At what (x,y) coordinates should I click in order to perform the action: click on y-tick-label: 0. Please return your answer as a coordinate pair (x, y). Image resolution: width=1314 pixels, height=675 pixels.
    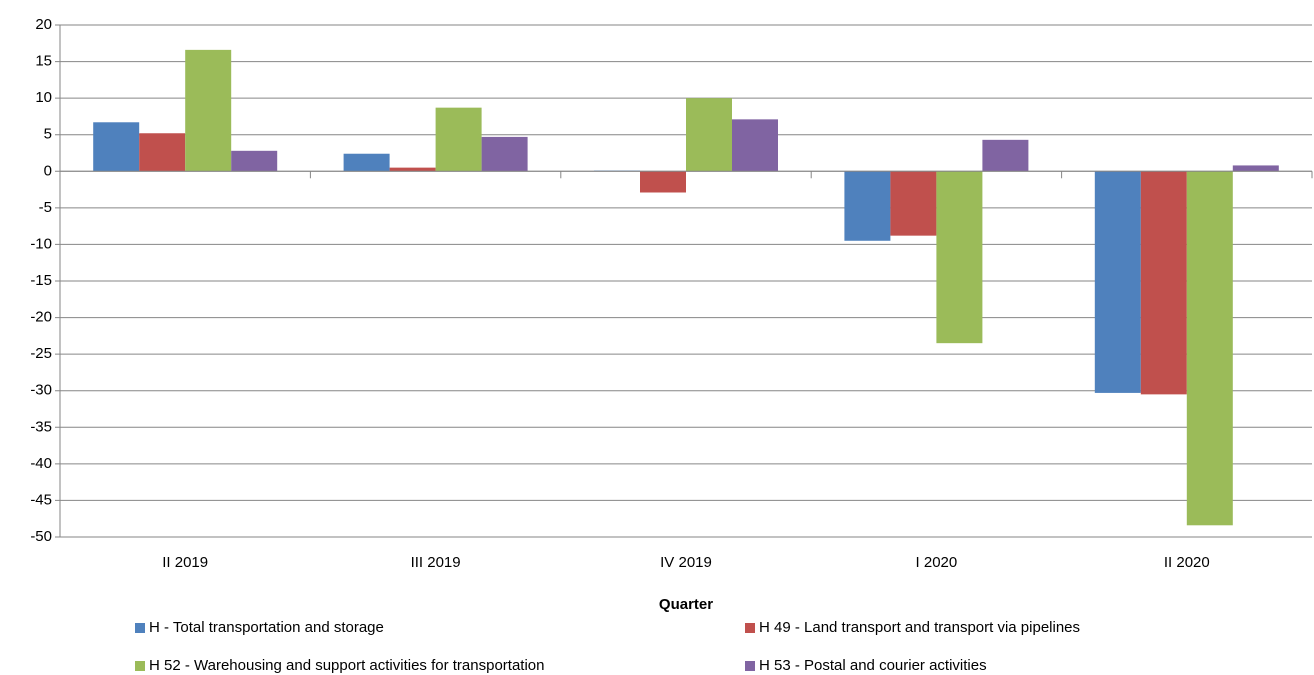
    Looking at the image, I should click on (48, 170).